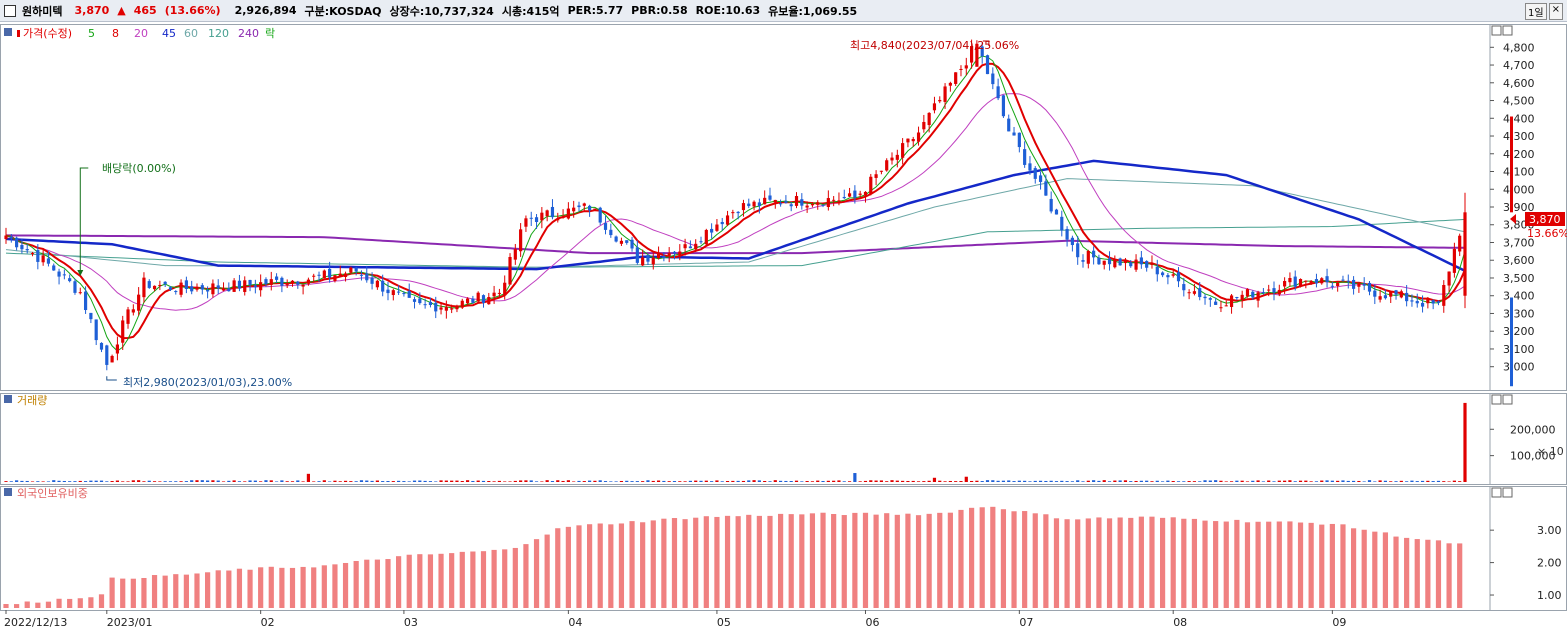 Image resolution: width=1567 pixels, height=630 pixels. What do you see at coordinates (1536, 11) in the screenshot?
I see `period-button: 1일` at bounding box center [1536, 11].